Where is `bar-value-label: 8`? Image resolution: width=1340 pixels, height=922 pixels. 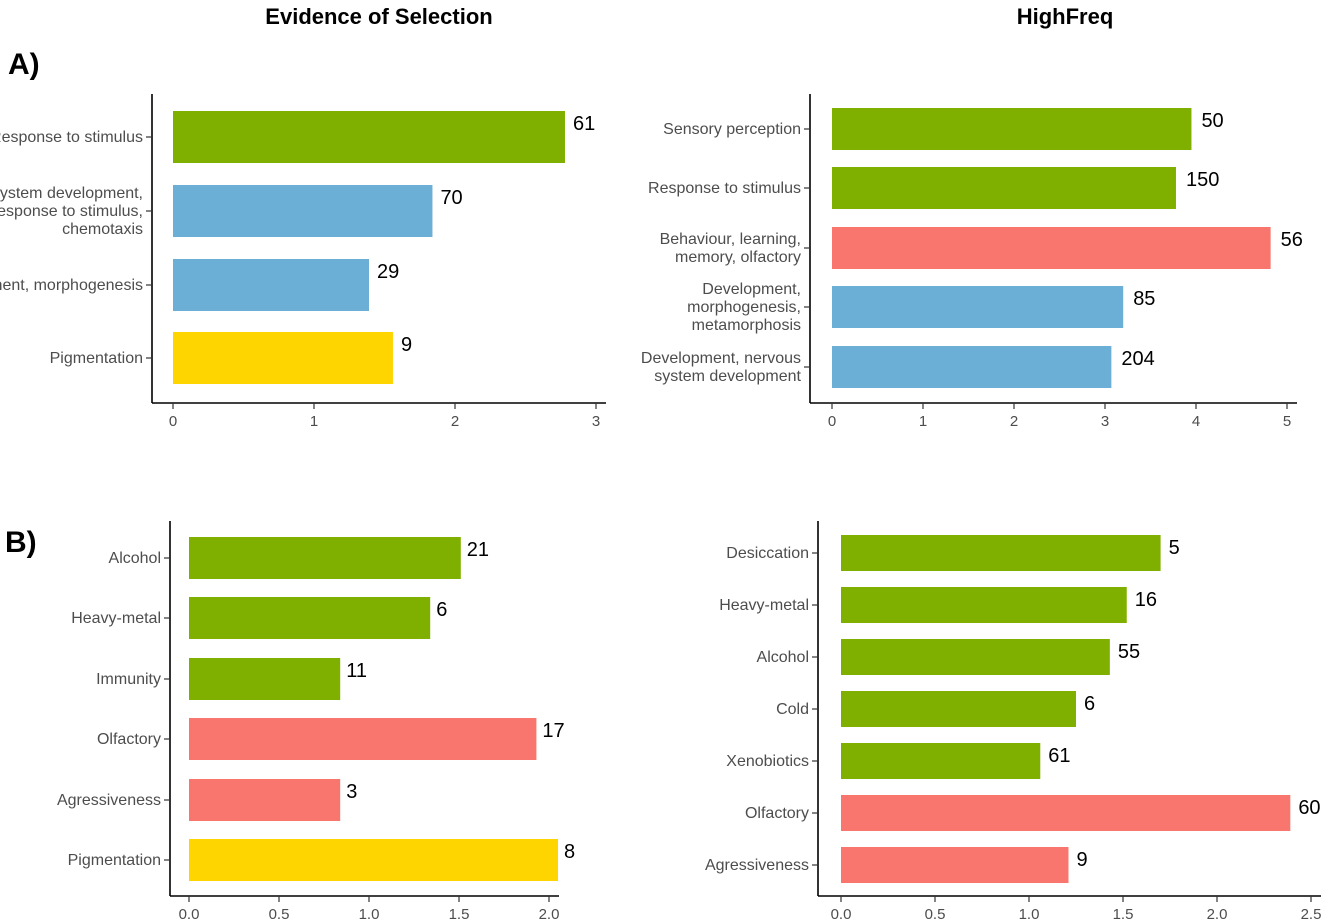
bar-value-label: 8 is located at coordinates (569, 852).